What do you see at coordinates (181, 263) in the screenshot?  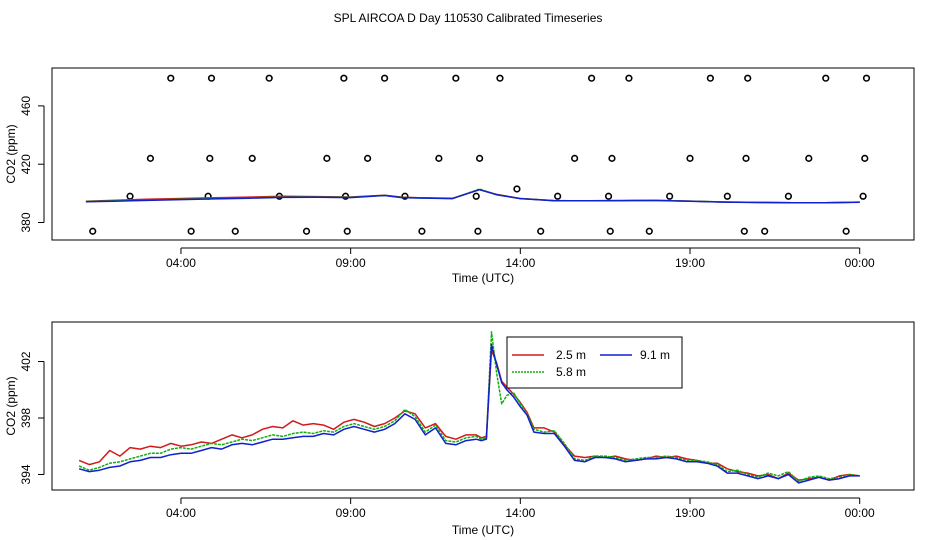 I see `top-x-tick-label: 04:00` at bounding box center [181, 263].